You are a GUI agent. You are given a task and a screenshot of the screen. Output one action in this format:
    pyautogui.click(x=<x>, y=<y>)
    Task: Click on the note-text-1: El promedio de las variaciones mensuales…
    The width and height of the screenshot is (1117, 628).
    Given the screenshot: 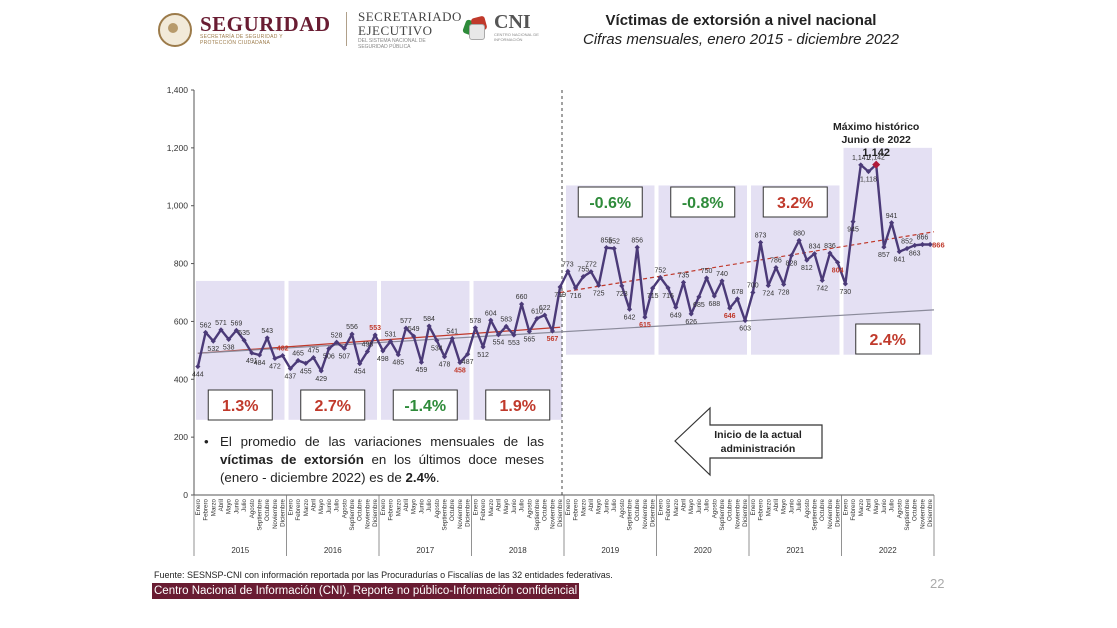 What is the action you would take?
    pyautogui.click(x=382, y=441)
    